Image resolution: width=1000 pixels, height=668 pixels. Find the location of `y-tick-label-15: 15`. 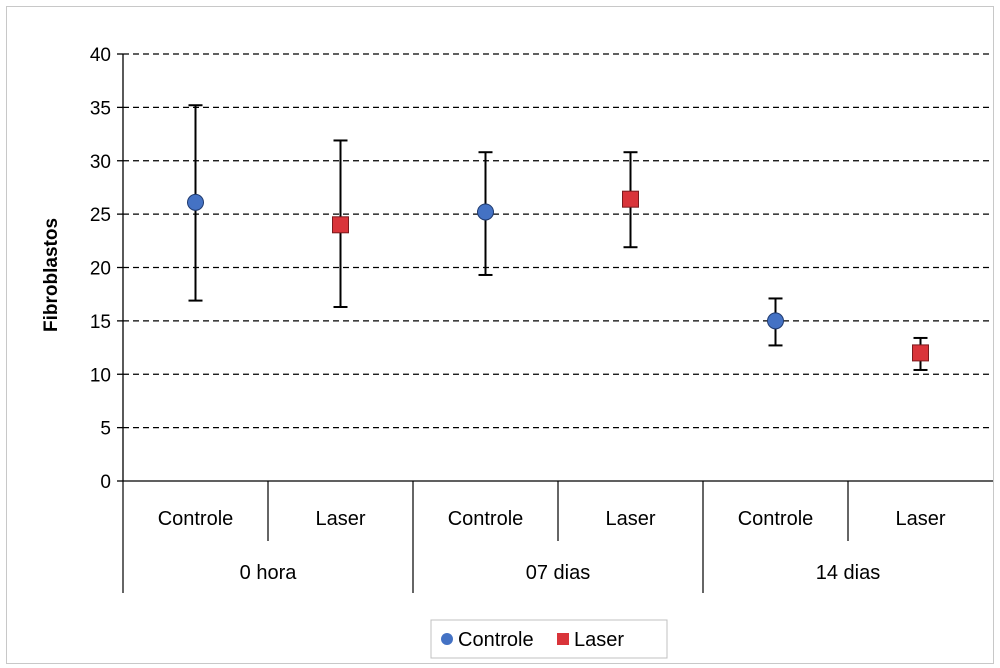

y-tick-label-15: 15 is located at coordinates (100, 322).